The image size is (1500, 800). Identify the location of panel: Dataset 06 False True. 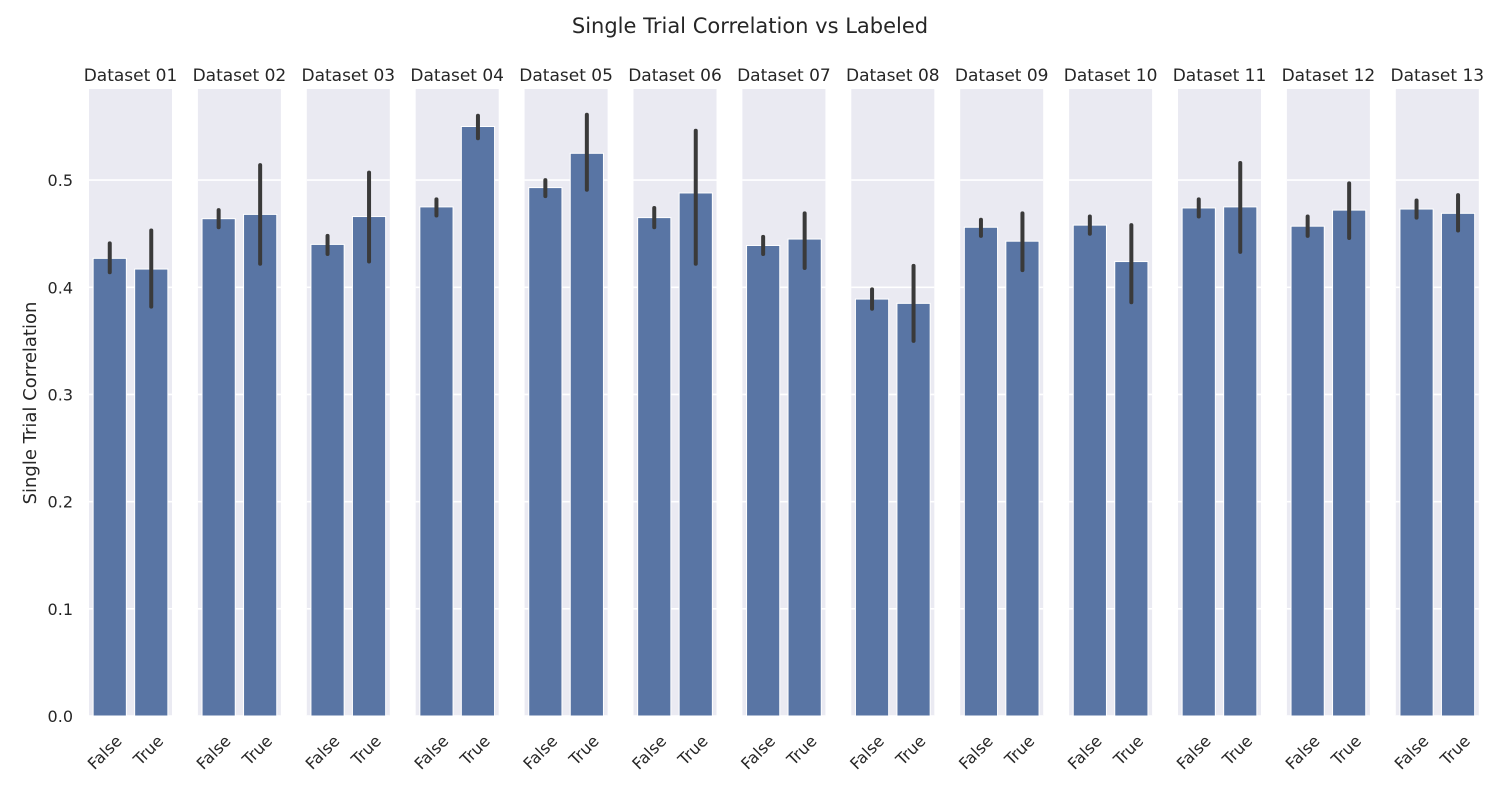
(675, 419).